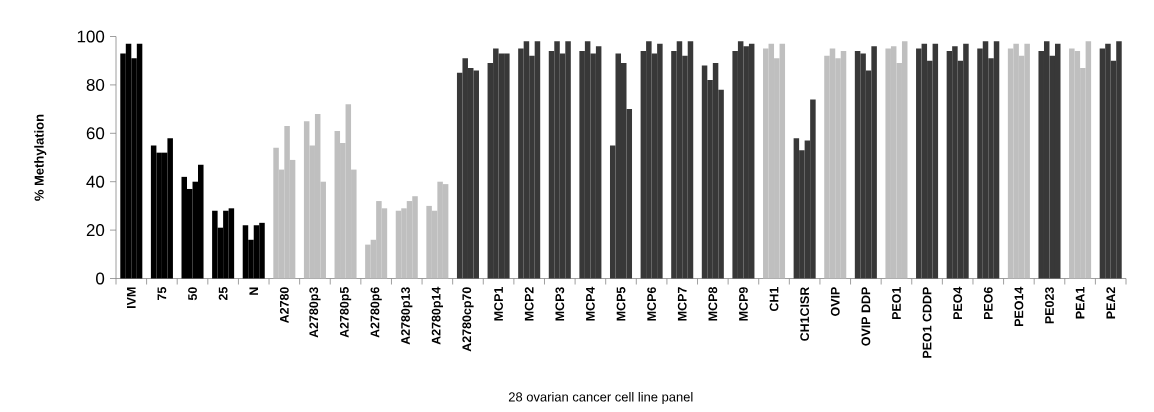  I want to click on x-tick-label: A2780p3, so click(315, 312).